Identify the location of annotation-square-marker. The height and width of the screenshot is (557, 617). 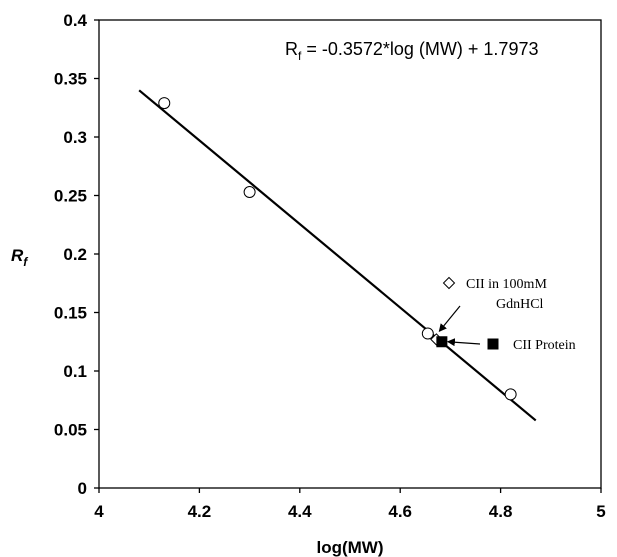
(493, 344).